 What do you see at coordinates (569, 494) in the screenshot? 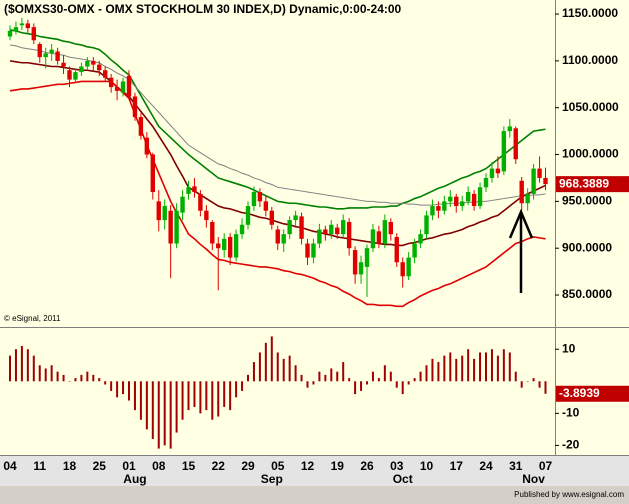
I see `footer: Published by www.esignal.com` at bounding box center [569, 494].